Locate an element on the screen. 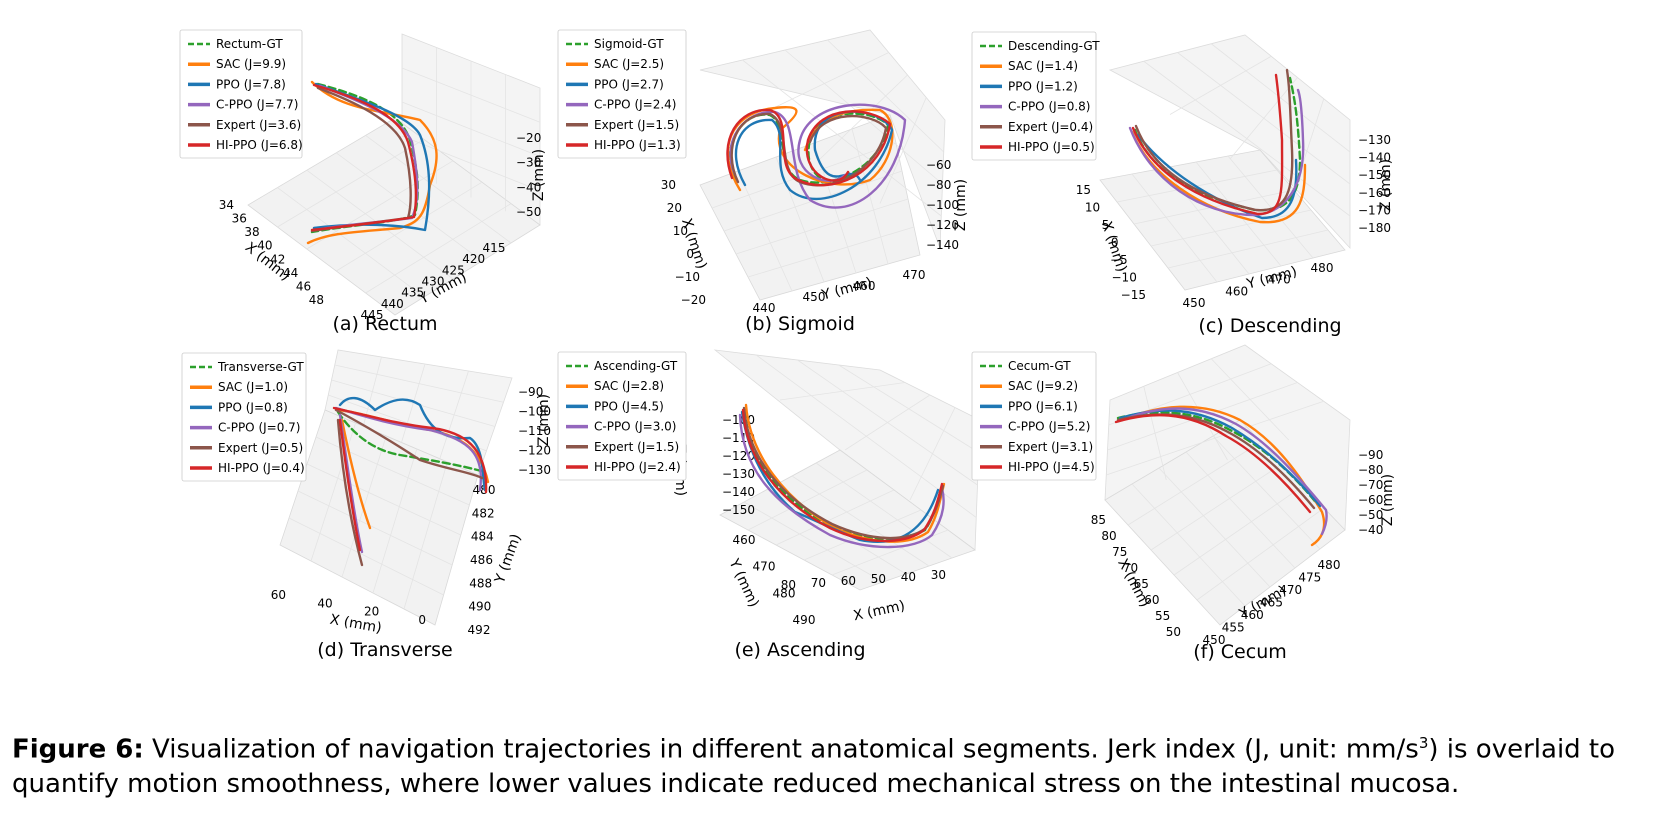  x-tick-label: 40 is located at coordinates (264, 246).